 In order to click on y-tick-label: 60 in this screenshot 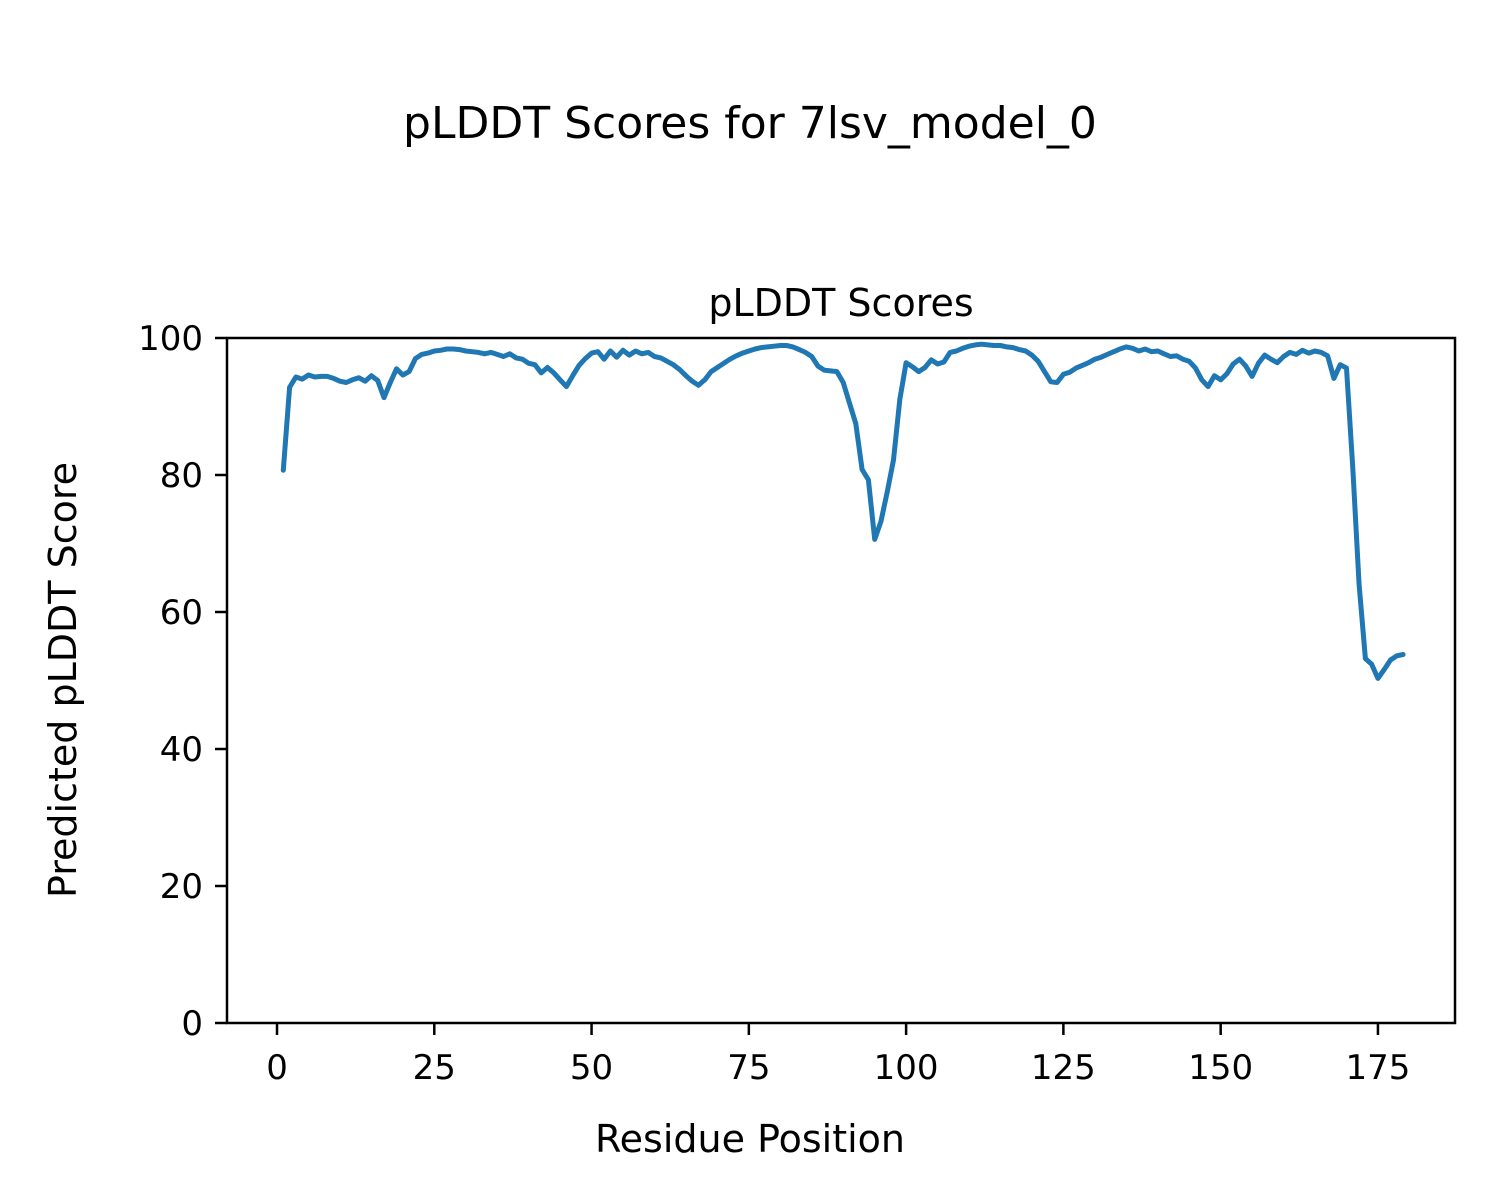, I will do `click(181, 613)`.